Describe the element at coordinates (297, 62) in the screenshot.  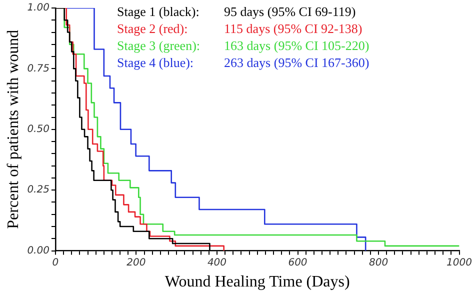
I see `annotation: 263 days (95% CI 167-360)` at that location.